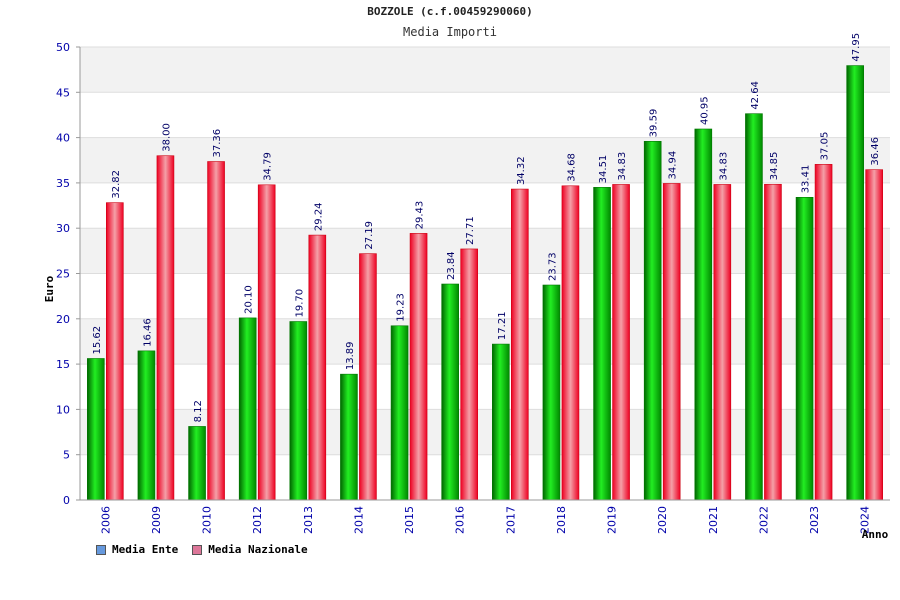  What do you see at coordinates (147, 332) in the screenshot?
I see `data-label-media-ente: 16.46` at bounding box center [147, 332].